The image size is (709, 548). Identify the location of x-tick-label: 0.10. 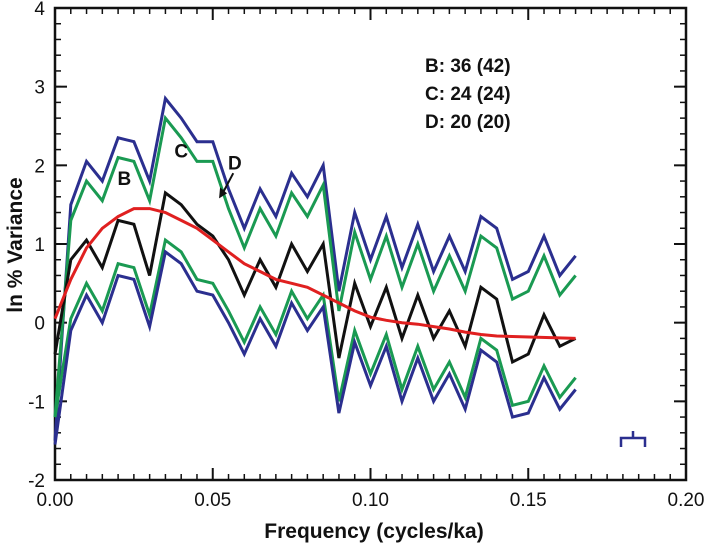
(370, 500).